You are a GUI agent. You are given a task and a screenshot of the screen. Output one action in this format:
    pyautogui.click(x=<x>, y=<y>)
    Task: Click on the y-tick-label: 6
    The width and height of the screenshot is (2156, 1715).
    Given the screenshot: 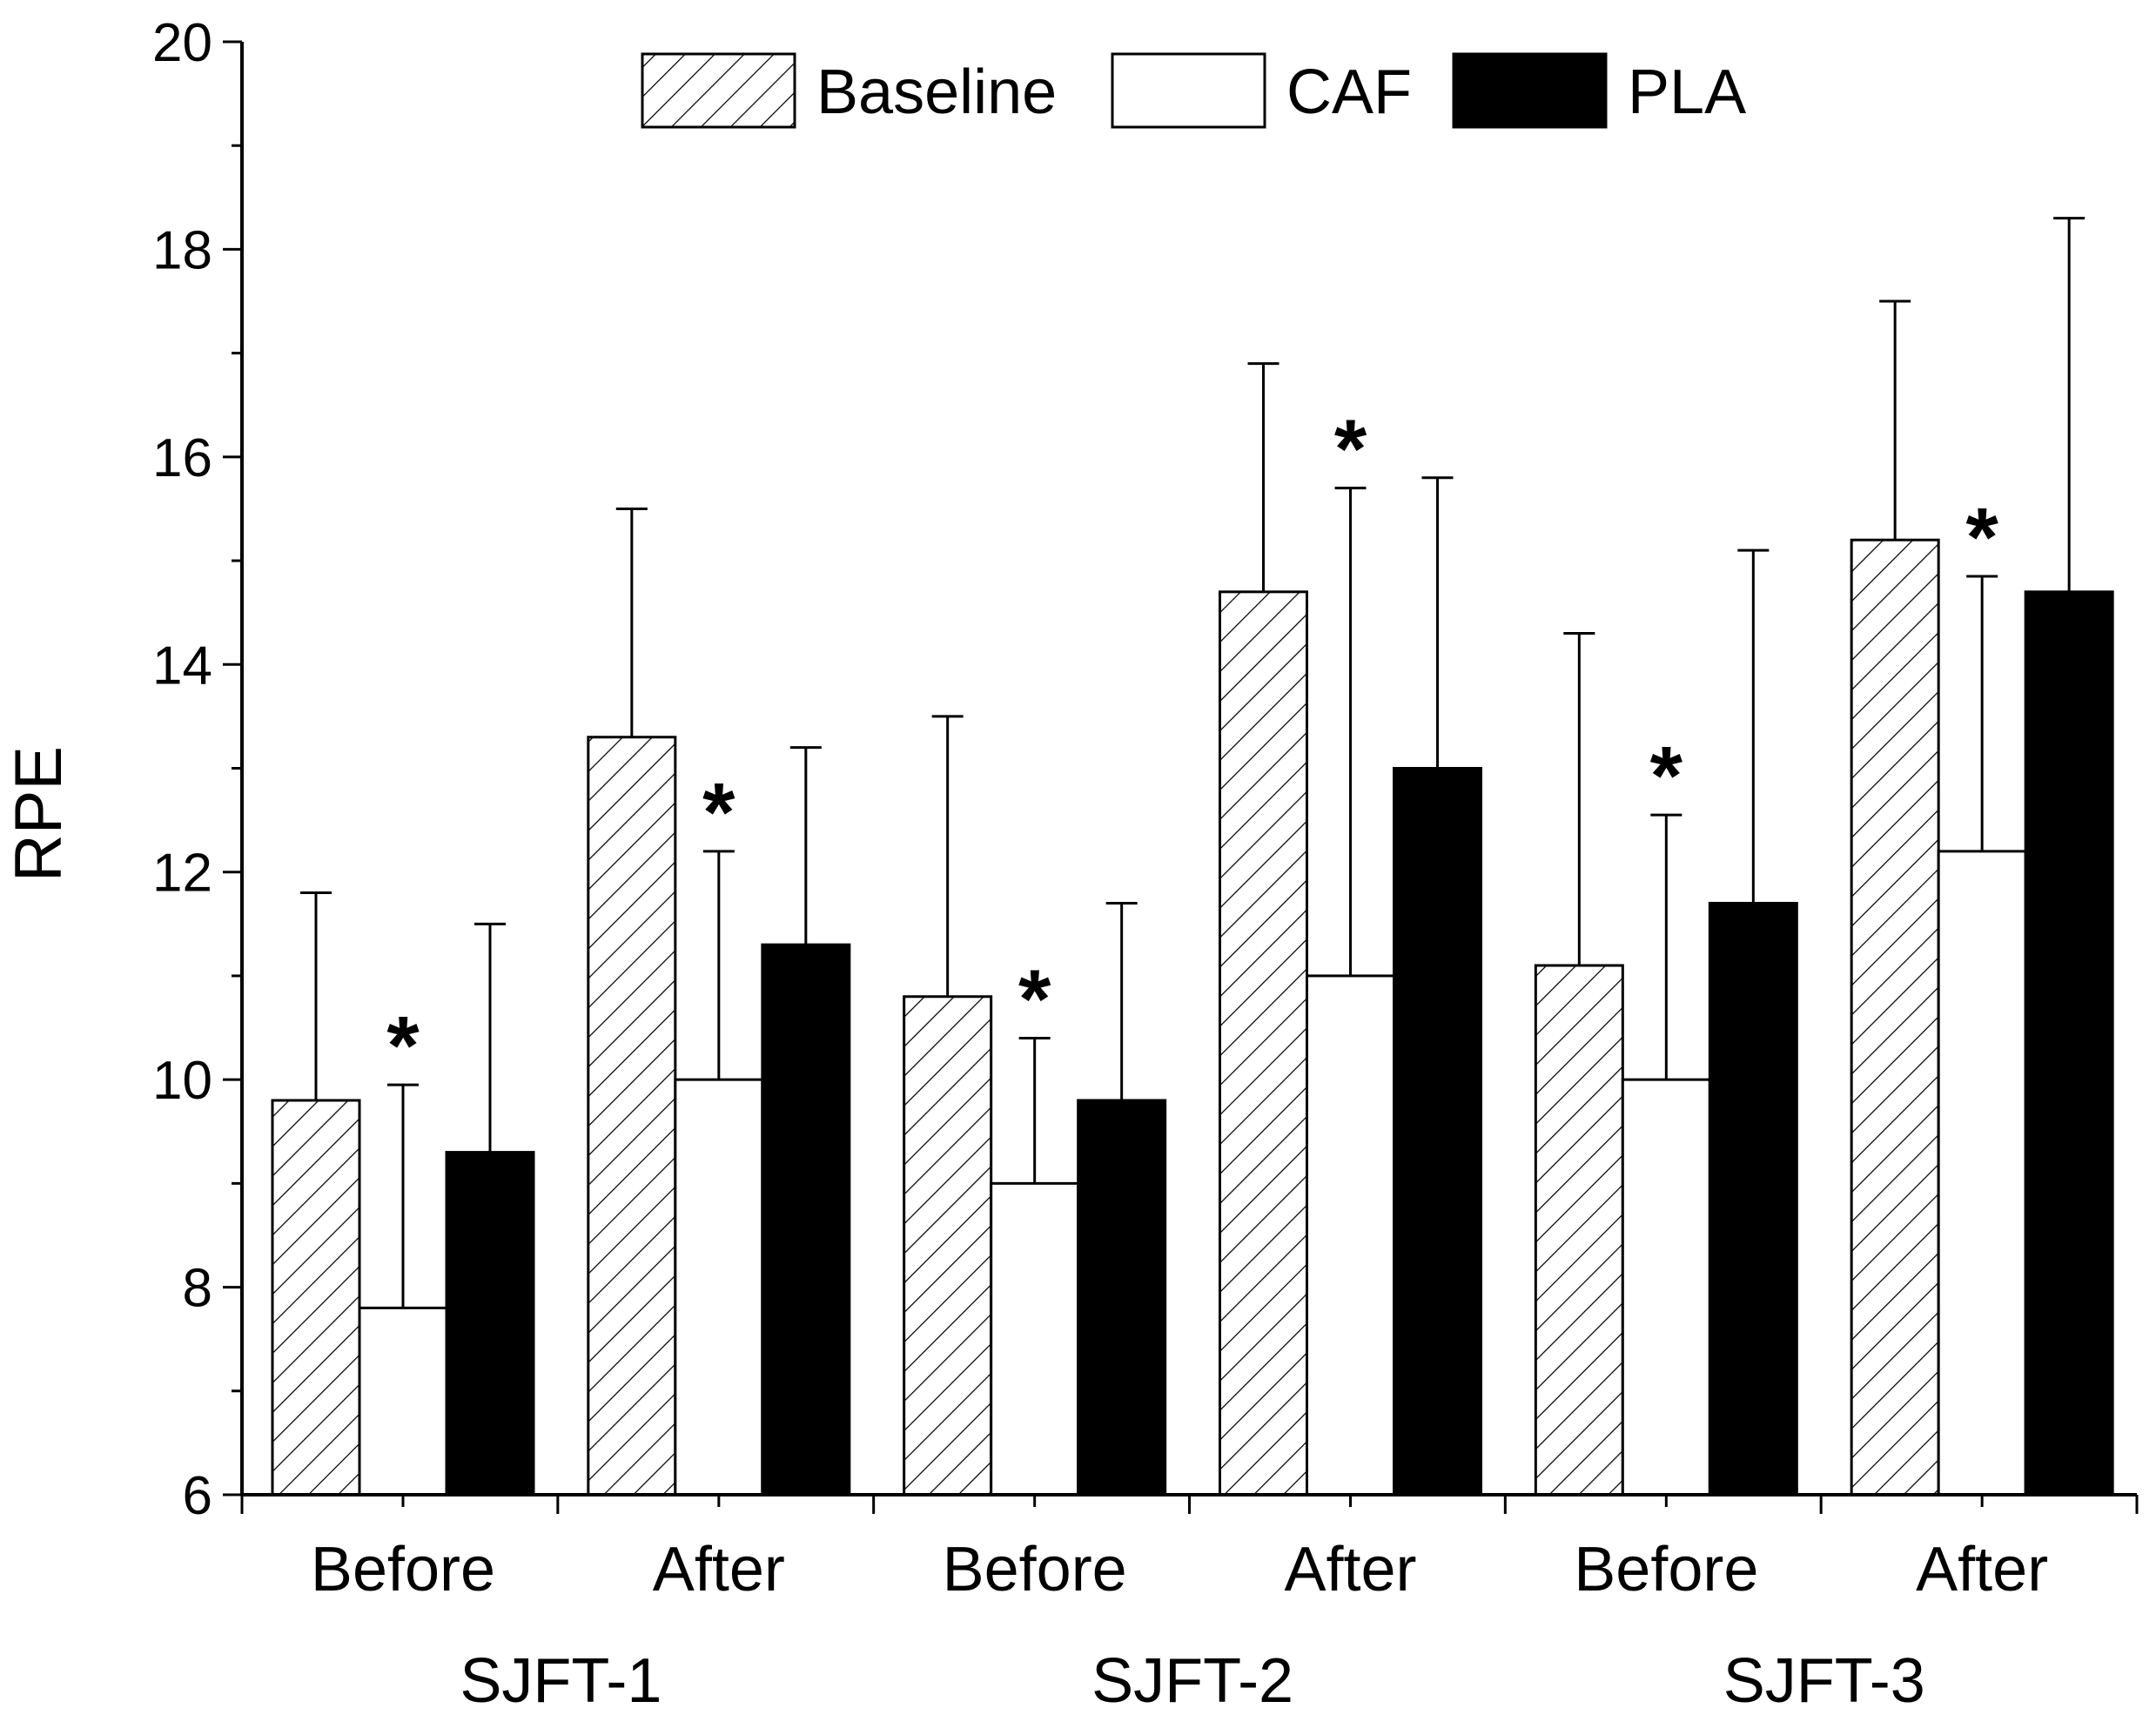 What is the action you would take?
    pyautogui.click(x=197, y=1496)
    